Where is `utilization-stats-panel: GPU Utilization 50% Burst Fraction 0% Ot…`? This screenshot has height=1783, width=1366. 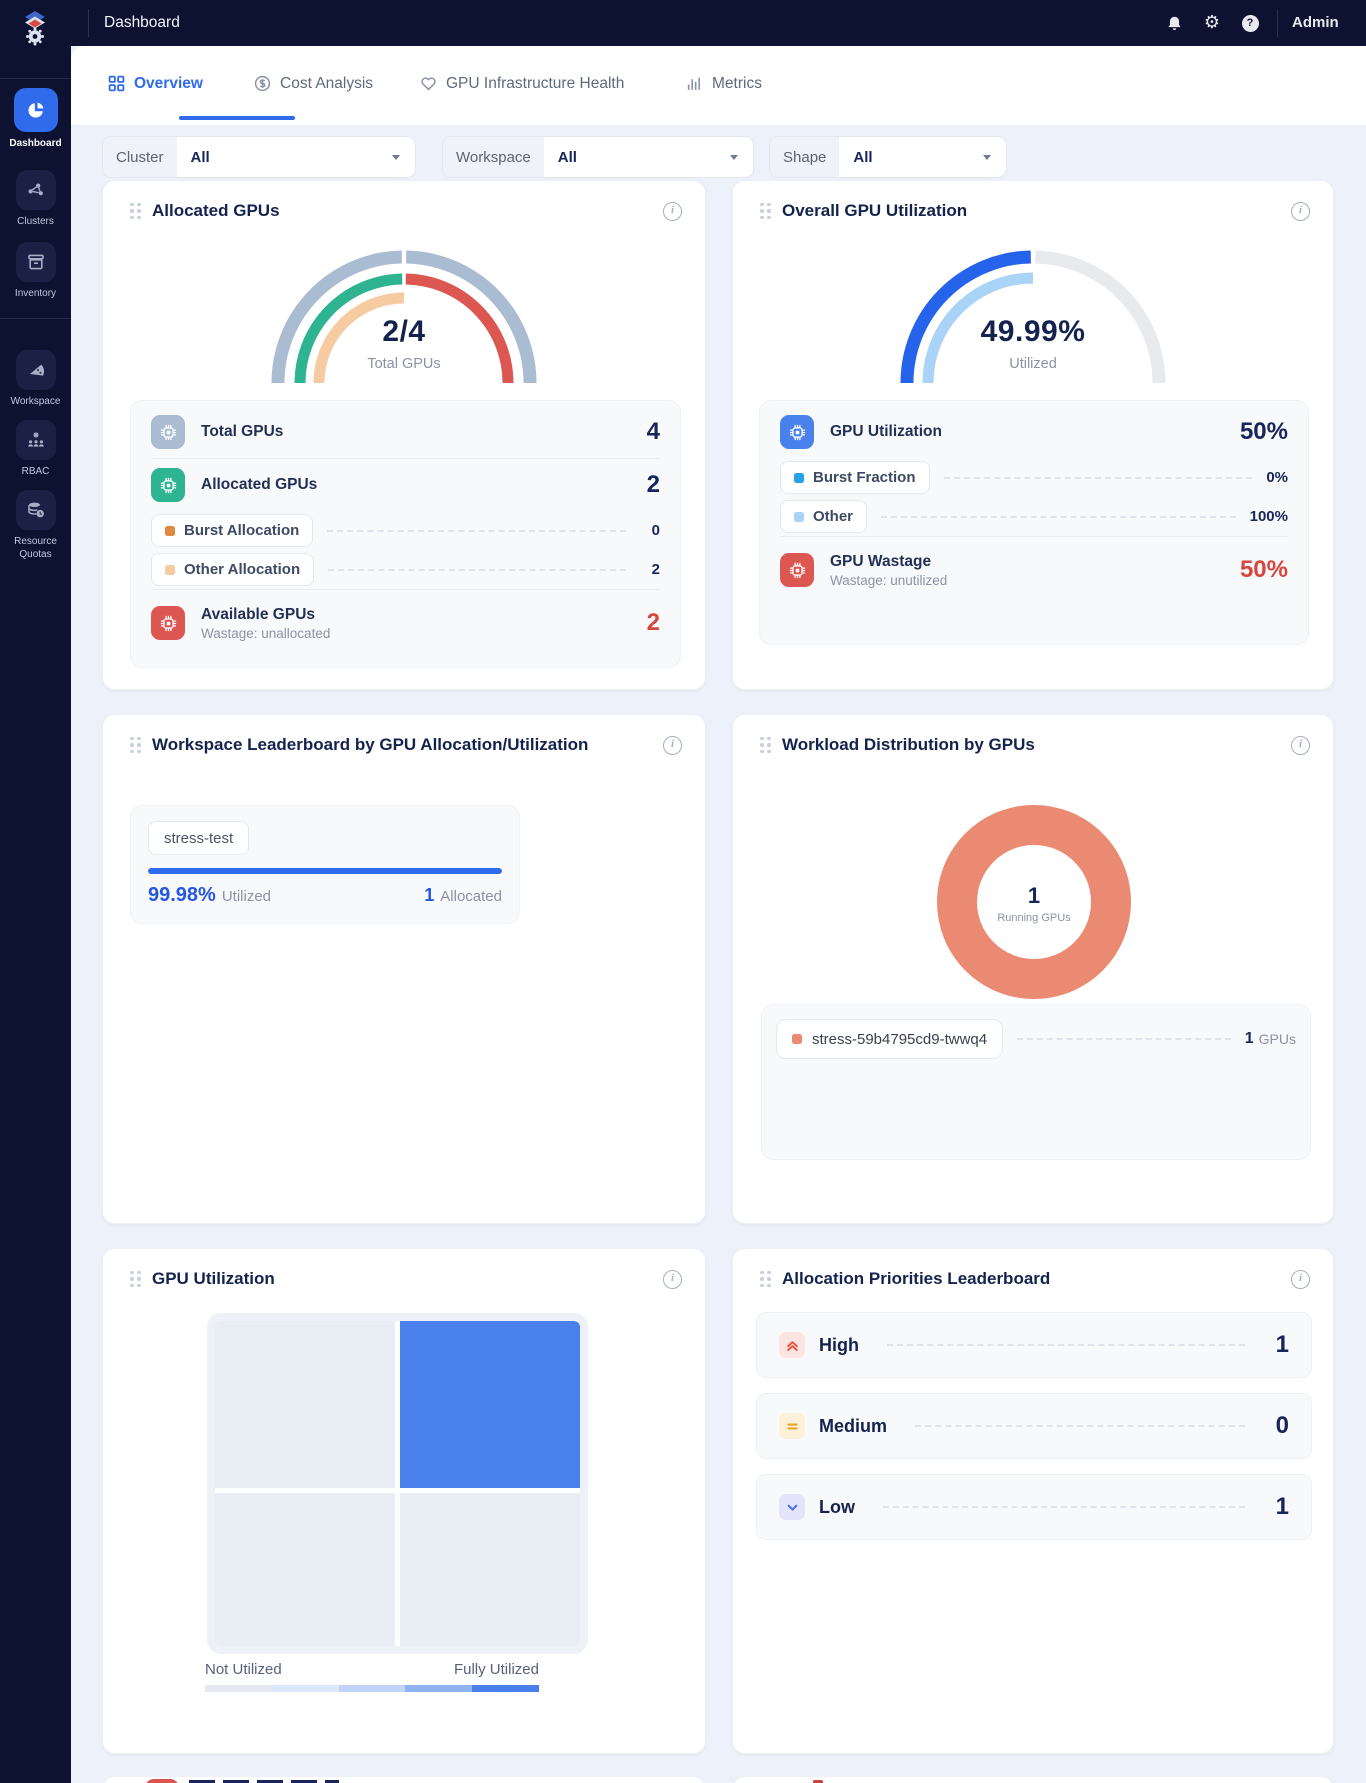
utilization-stats-panel: GPU Utilization 50% Burst Fraction 0% Ot… is located at coordinates (1034, 522).